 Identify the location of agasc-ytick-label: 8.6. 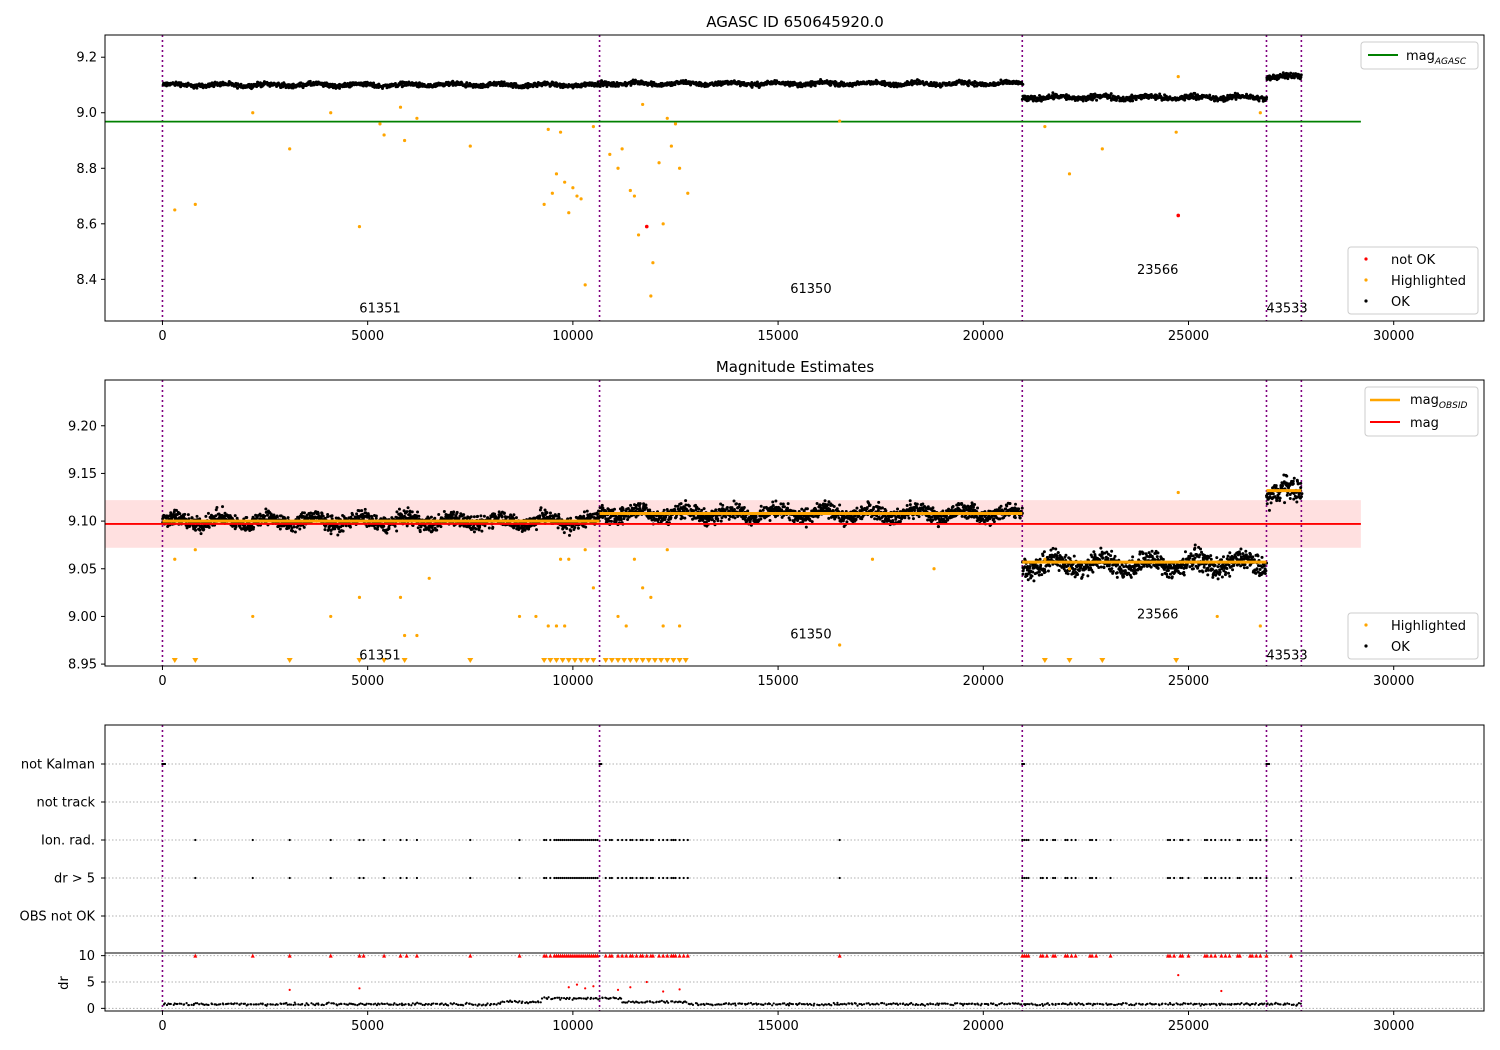
(86, 224).